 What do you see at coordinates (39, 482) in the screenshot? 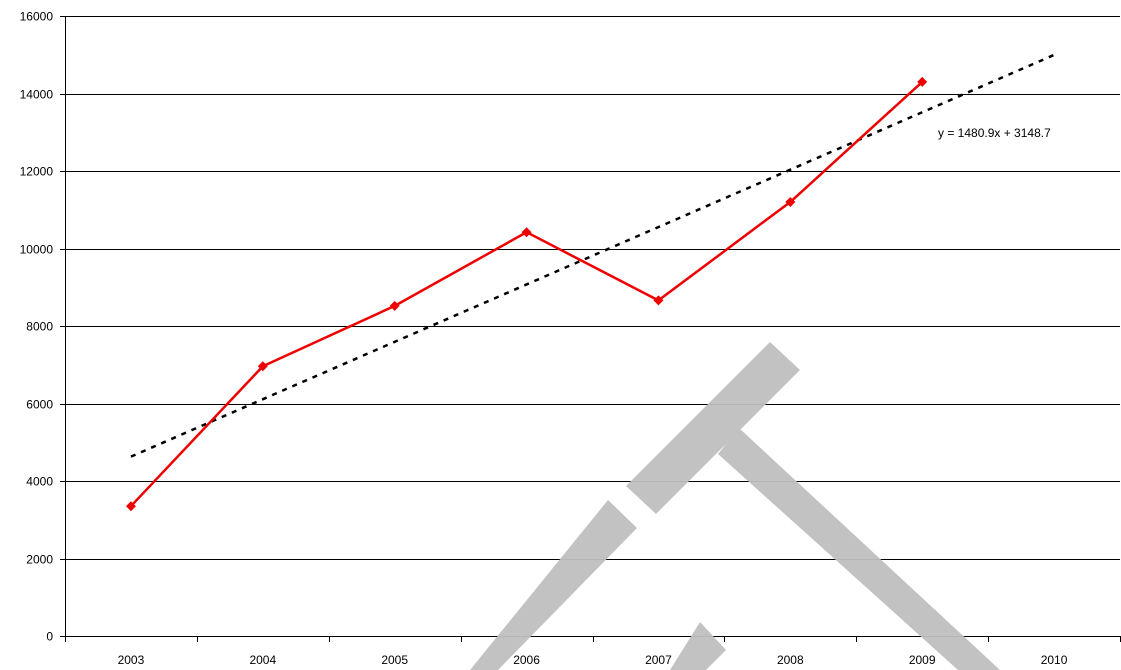
I see `y-tick-label-4000: 4000` at bounding box center [39, 482].